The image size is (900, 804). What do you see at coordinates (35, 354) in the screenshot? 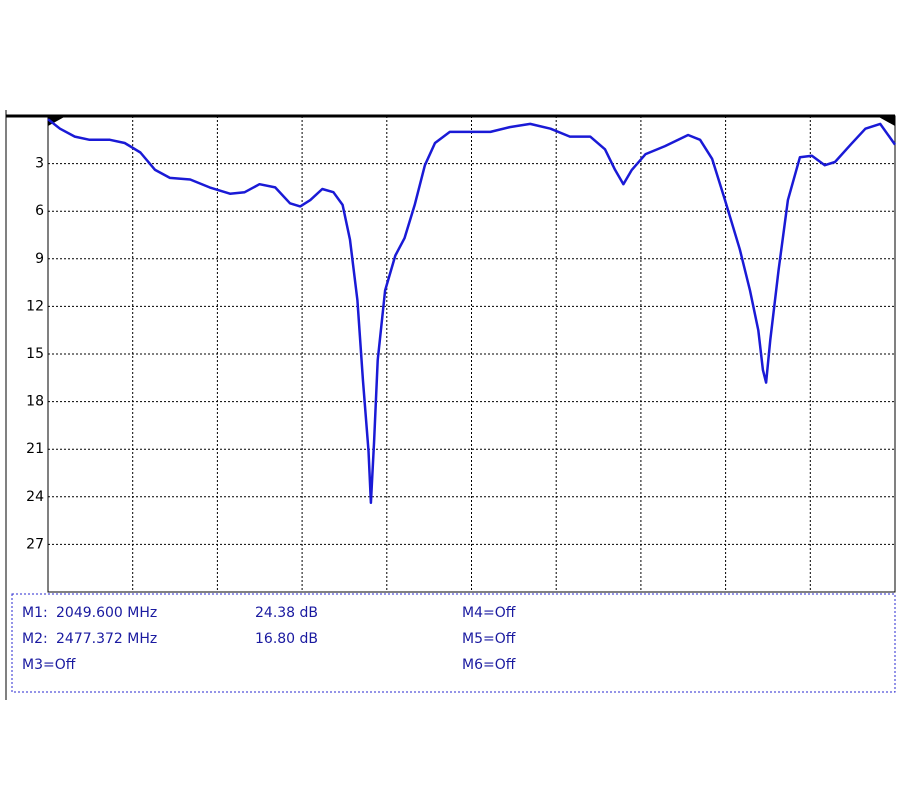
I see `y-tick-label: 15` at bounding box center [35, 354].